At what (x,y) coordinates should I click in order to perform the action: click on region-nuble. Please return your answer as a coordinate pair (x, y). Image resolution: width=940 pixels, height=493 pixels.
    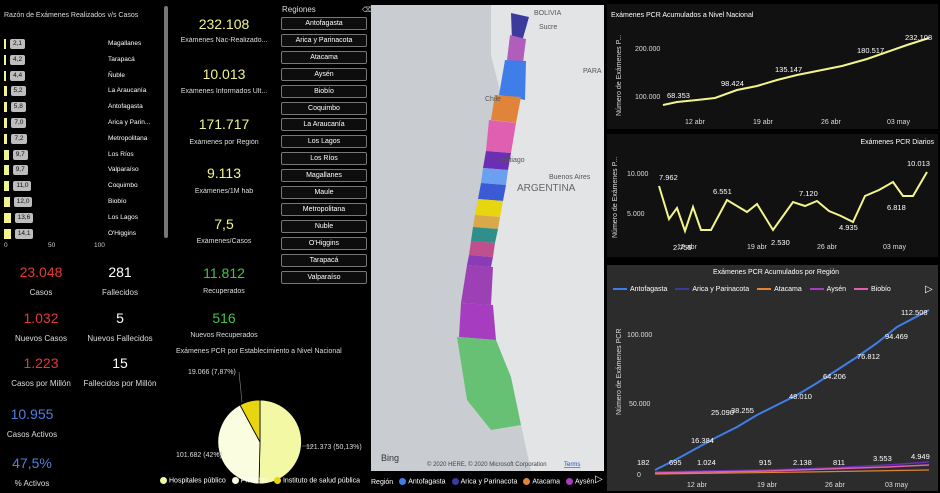
    Looking at the image, I should click on (486, 222).